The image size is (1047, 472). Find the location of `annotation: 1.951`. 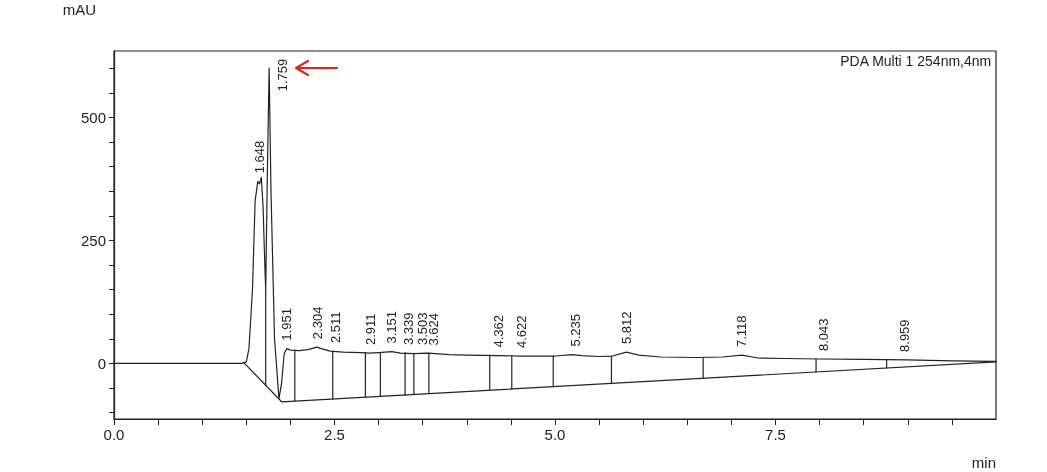

annotation: 1.951 is located at coordinates (286, 324).